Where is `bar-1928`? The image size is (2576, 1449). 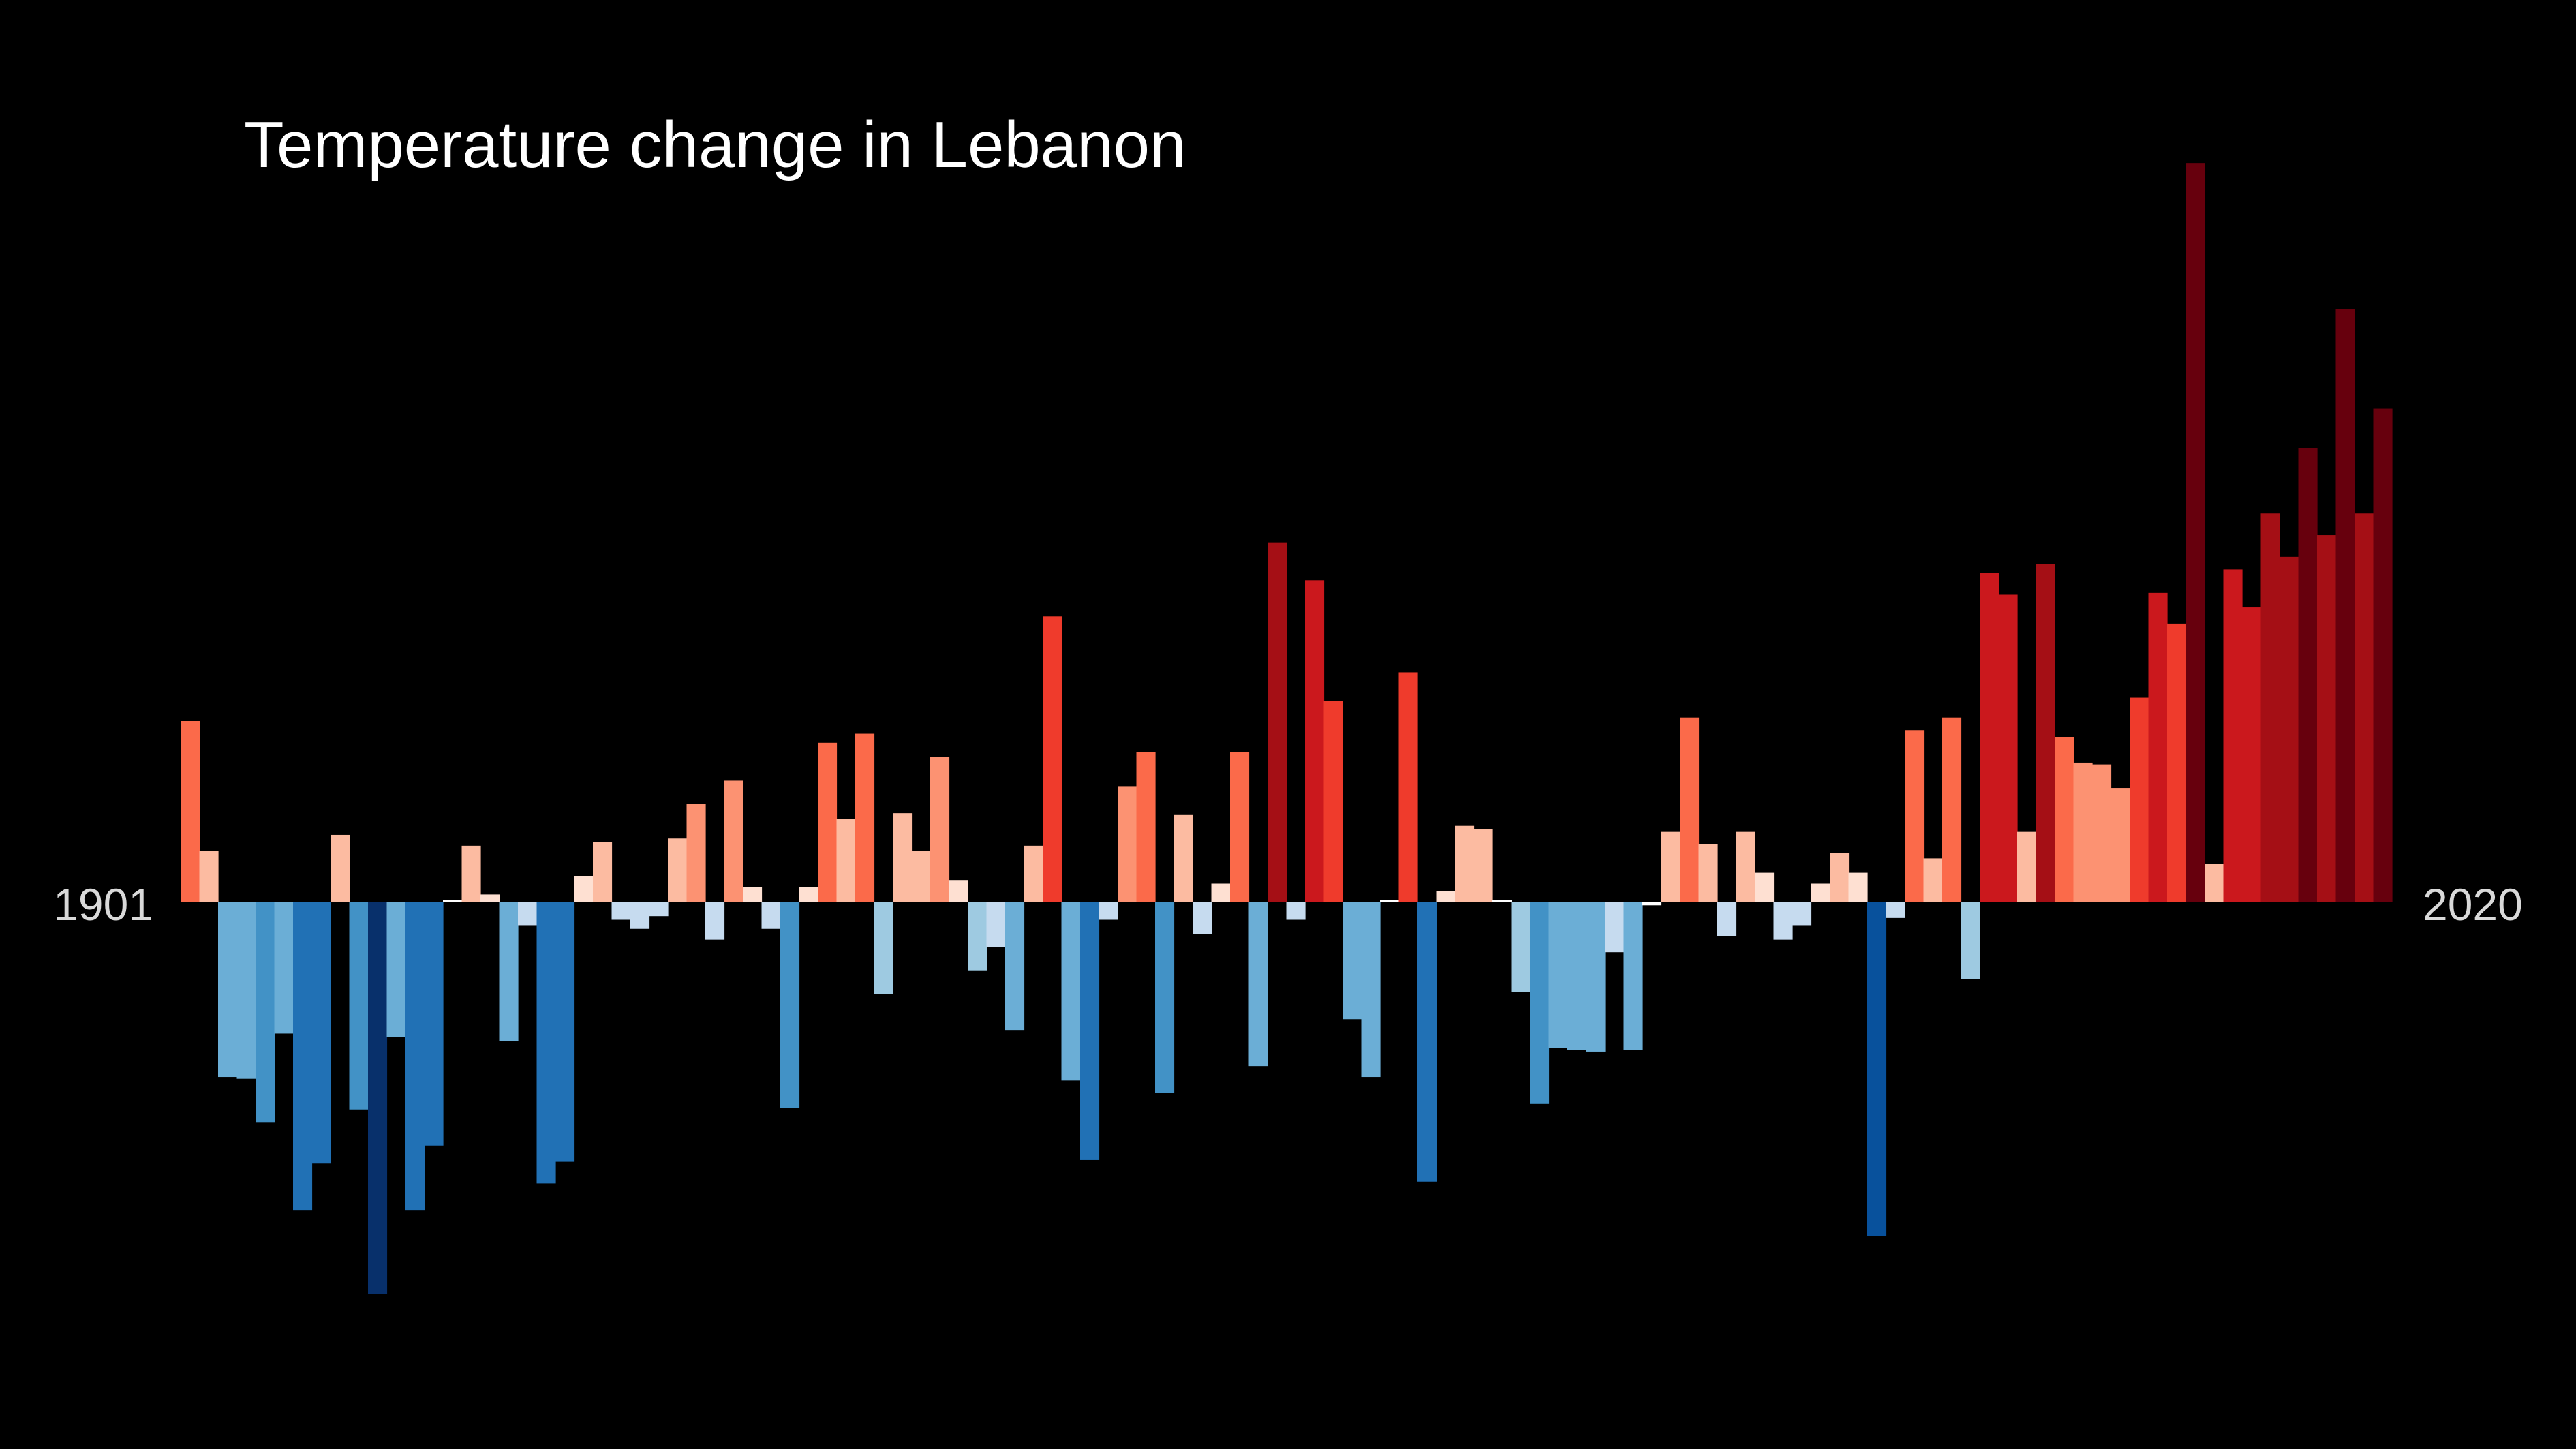 bar-1928 is located at coordinates (696, 853).